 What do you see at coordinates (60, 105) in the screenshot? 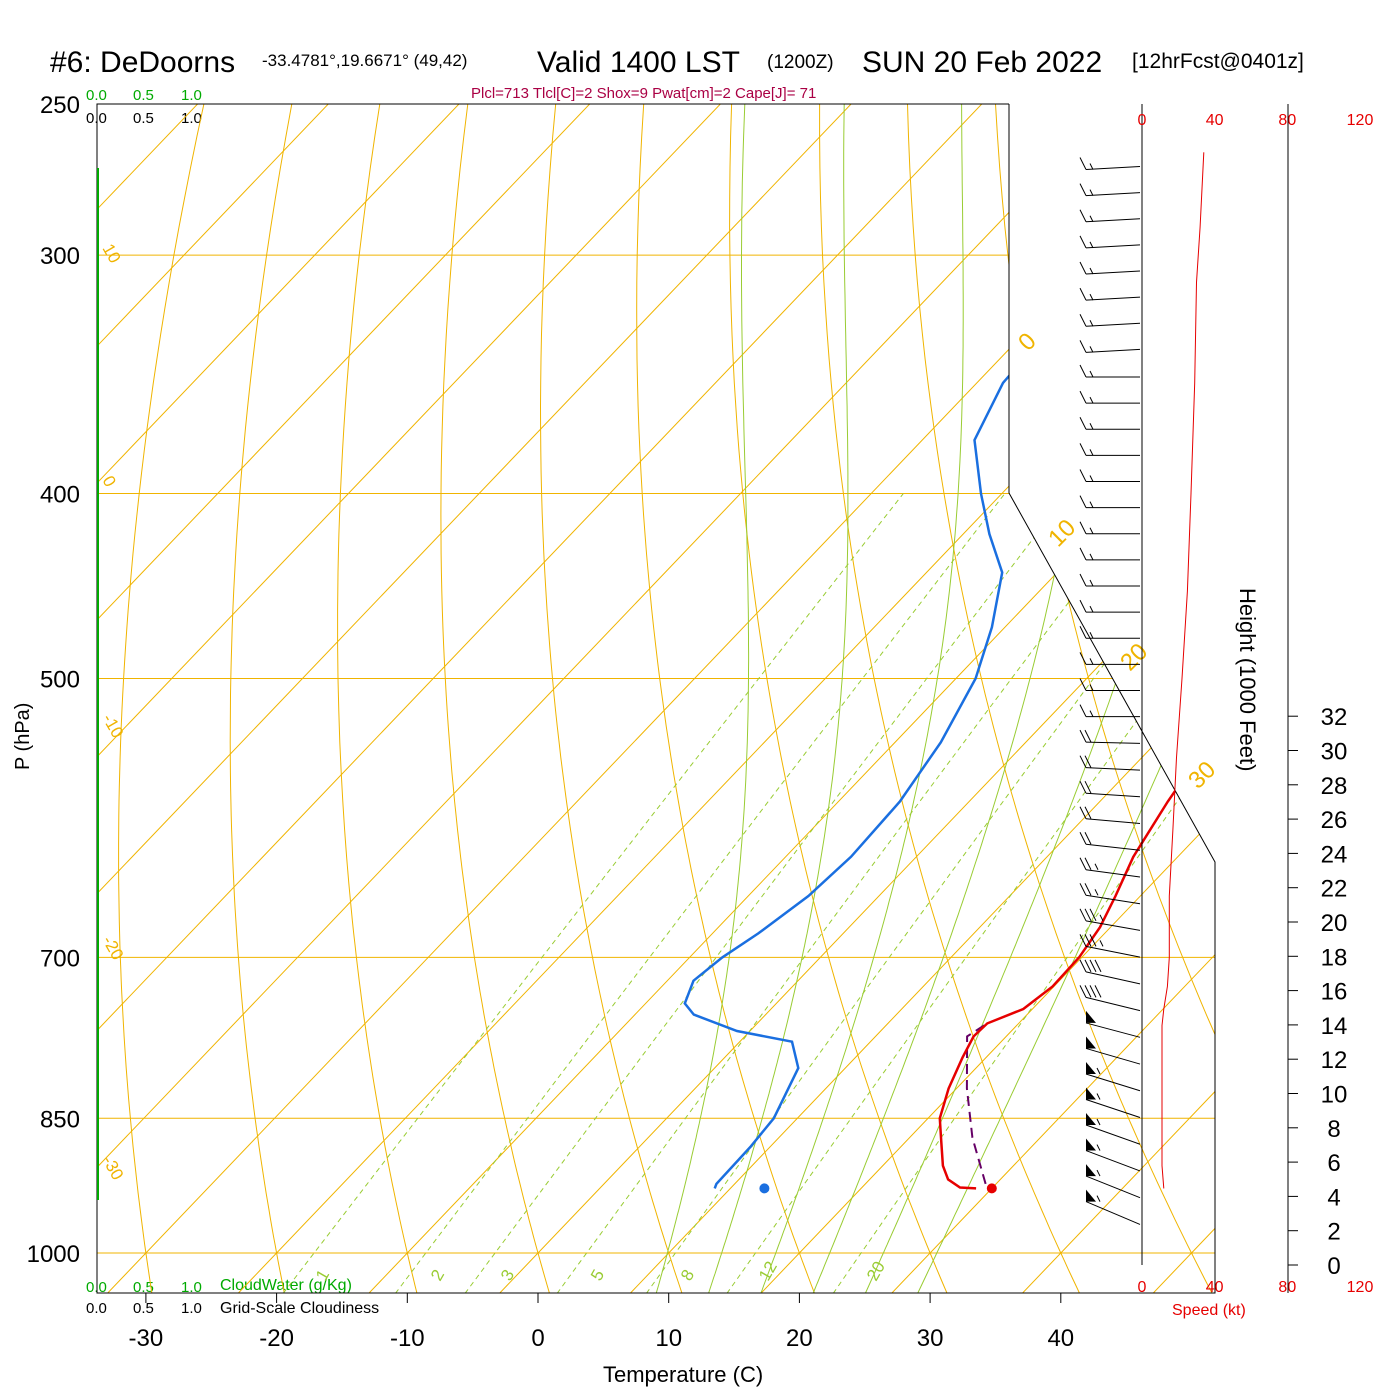
I see `pressure-tick-label: 250` at bounding box center [60, 105].